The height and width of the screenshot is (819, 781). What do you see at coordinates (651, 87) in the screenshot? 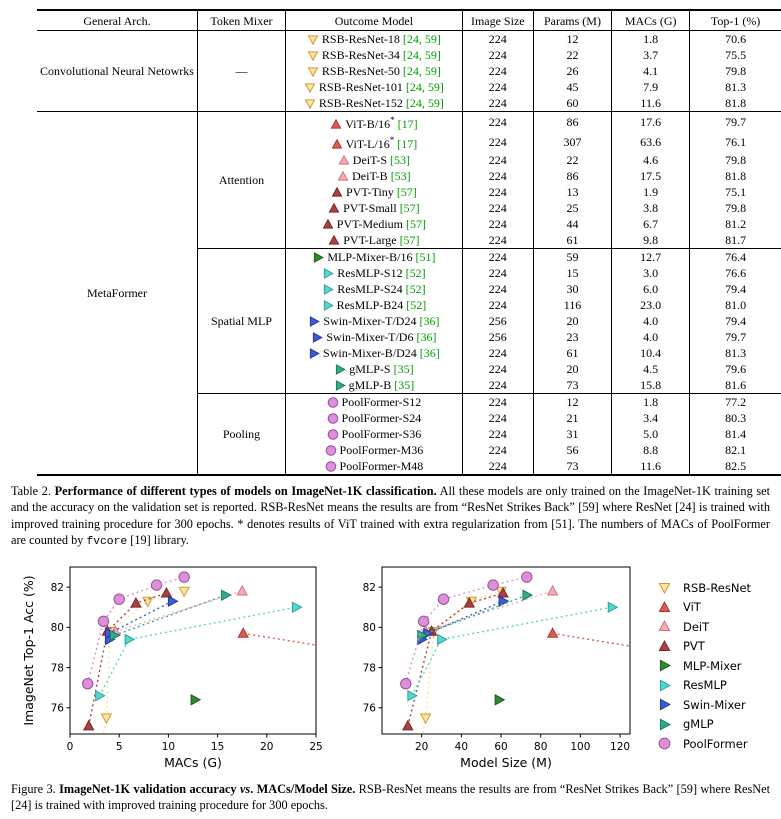
I see `macs-cell: 7.9` at bounding box center [651, 87].